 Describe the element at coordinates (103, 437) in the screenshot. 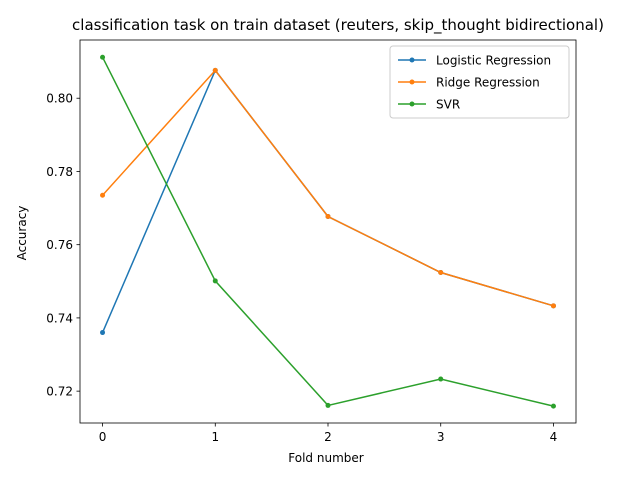

I see `x-tick-label: 0` at that location.